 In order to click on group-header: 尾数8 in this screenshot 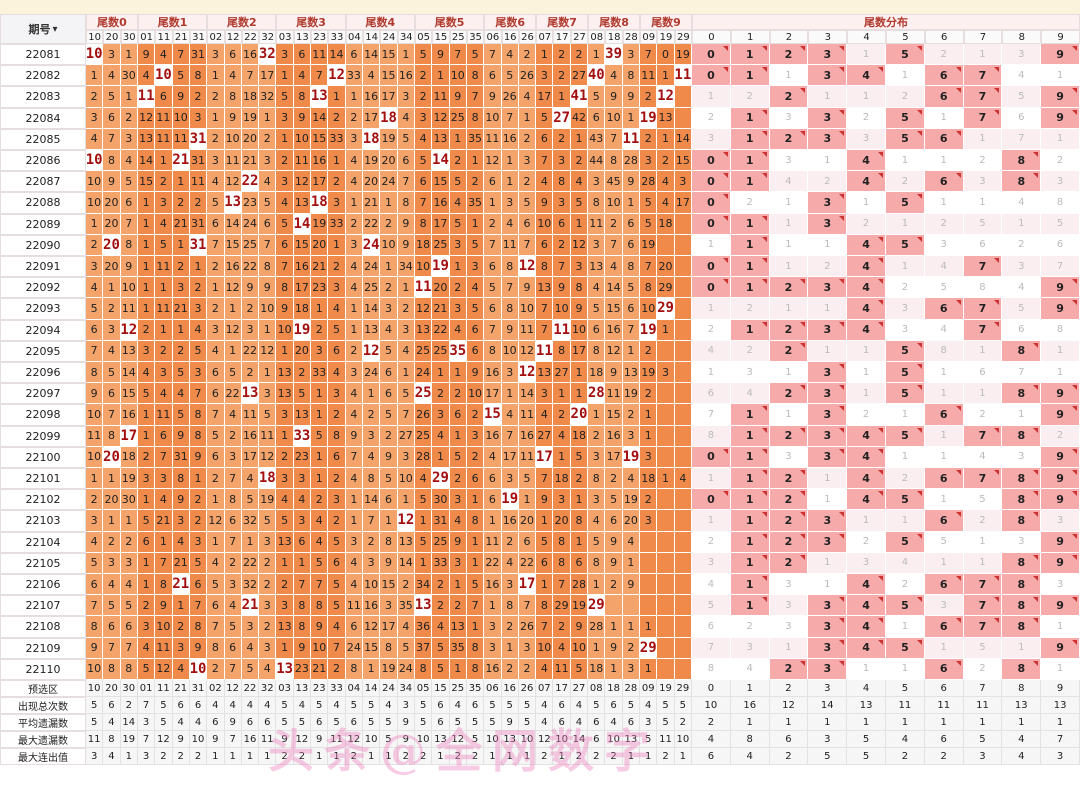, I will do `click(614, 22)`.